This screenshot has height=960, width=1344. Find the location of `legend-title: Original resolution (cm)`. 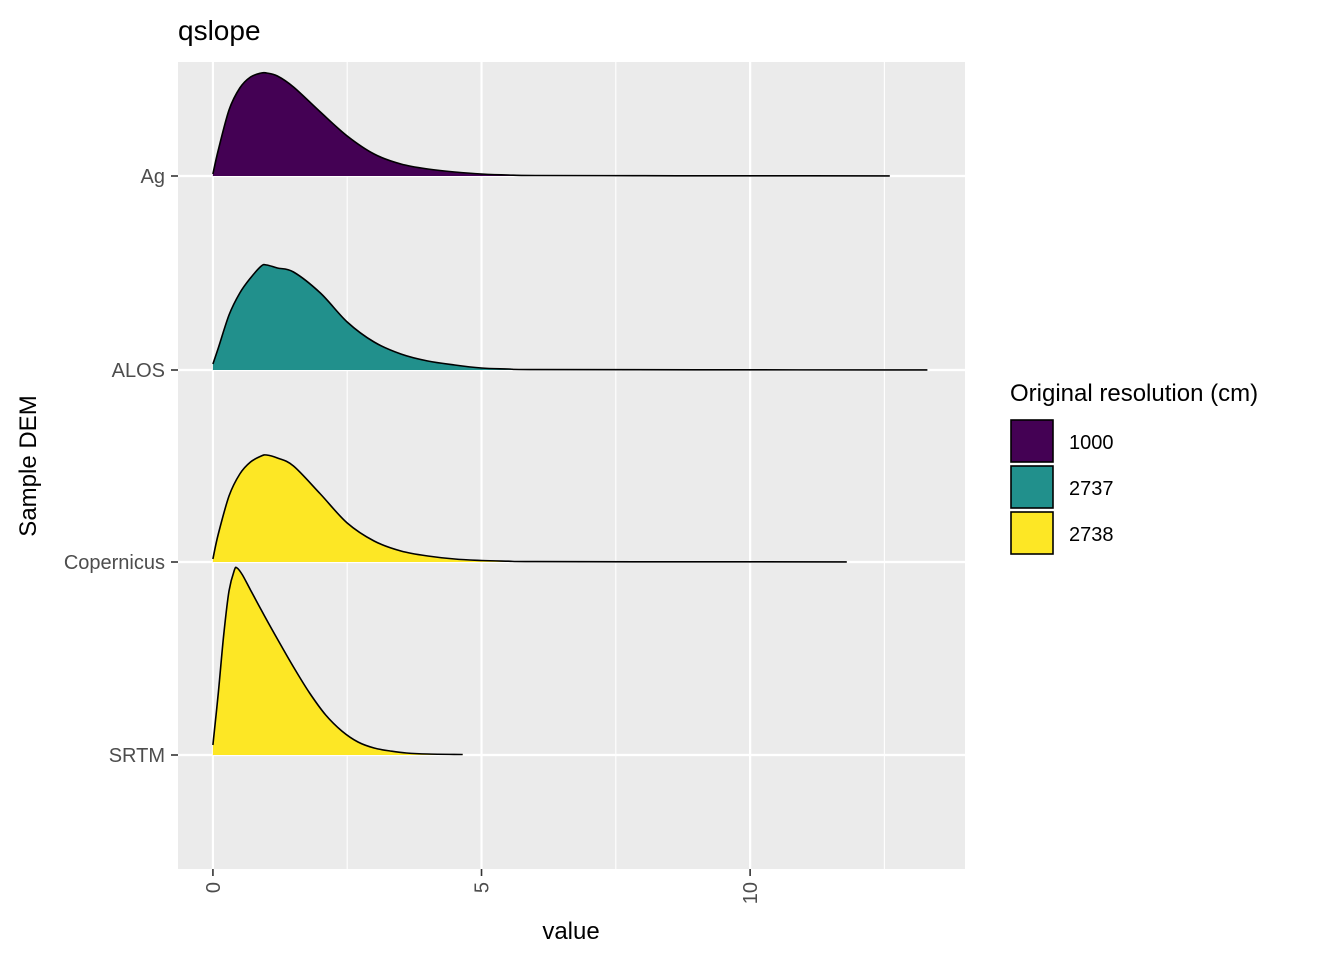

legend-title: Original resolution (cm) is located at coordinates (1134, 393).